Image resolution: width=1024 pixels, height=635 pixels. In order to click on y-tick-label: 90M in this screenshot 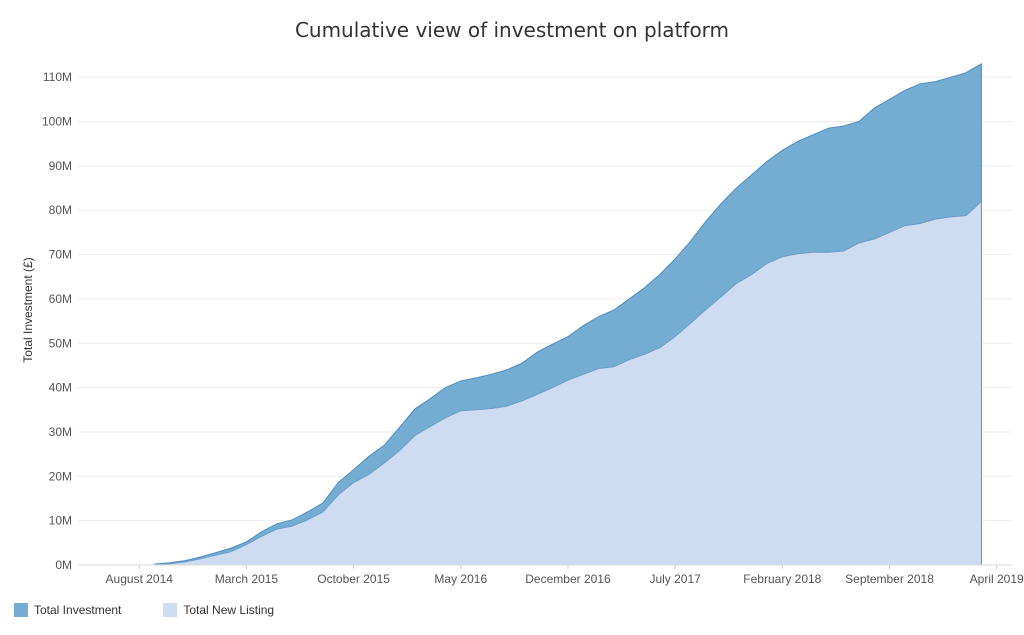, I will do `click(60, 166)`.